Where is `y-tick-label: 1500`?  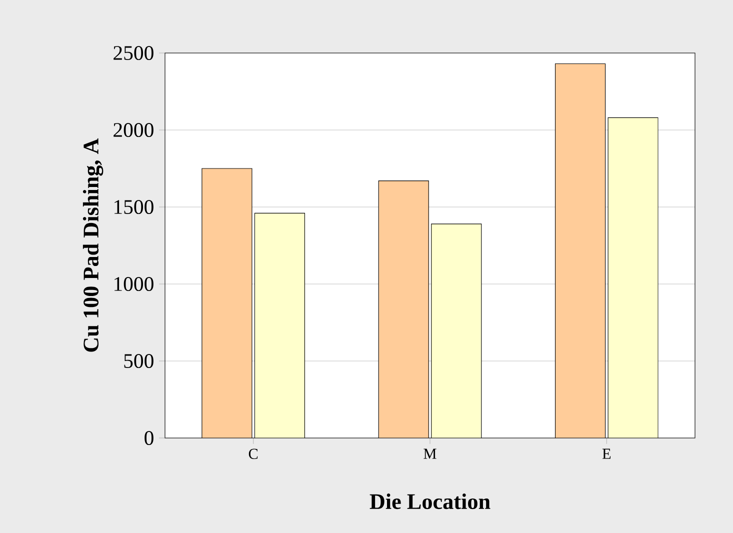
y-tick-label: 1500 is located at coordinates (134, 207).